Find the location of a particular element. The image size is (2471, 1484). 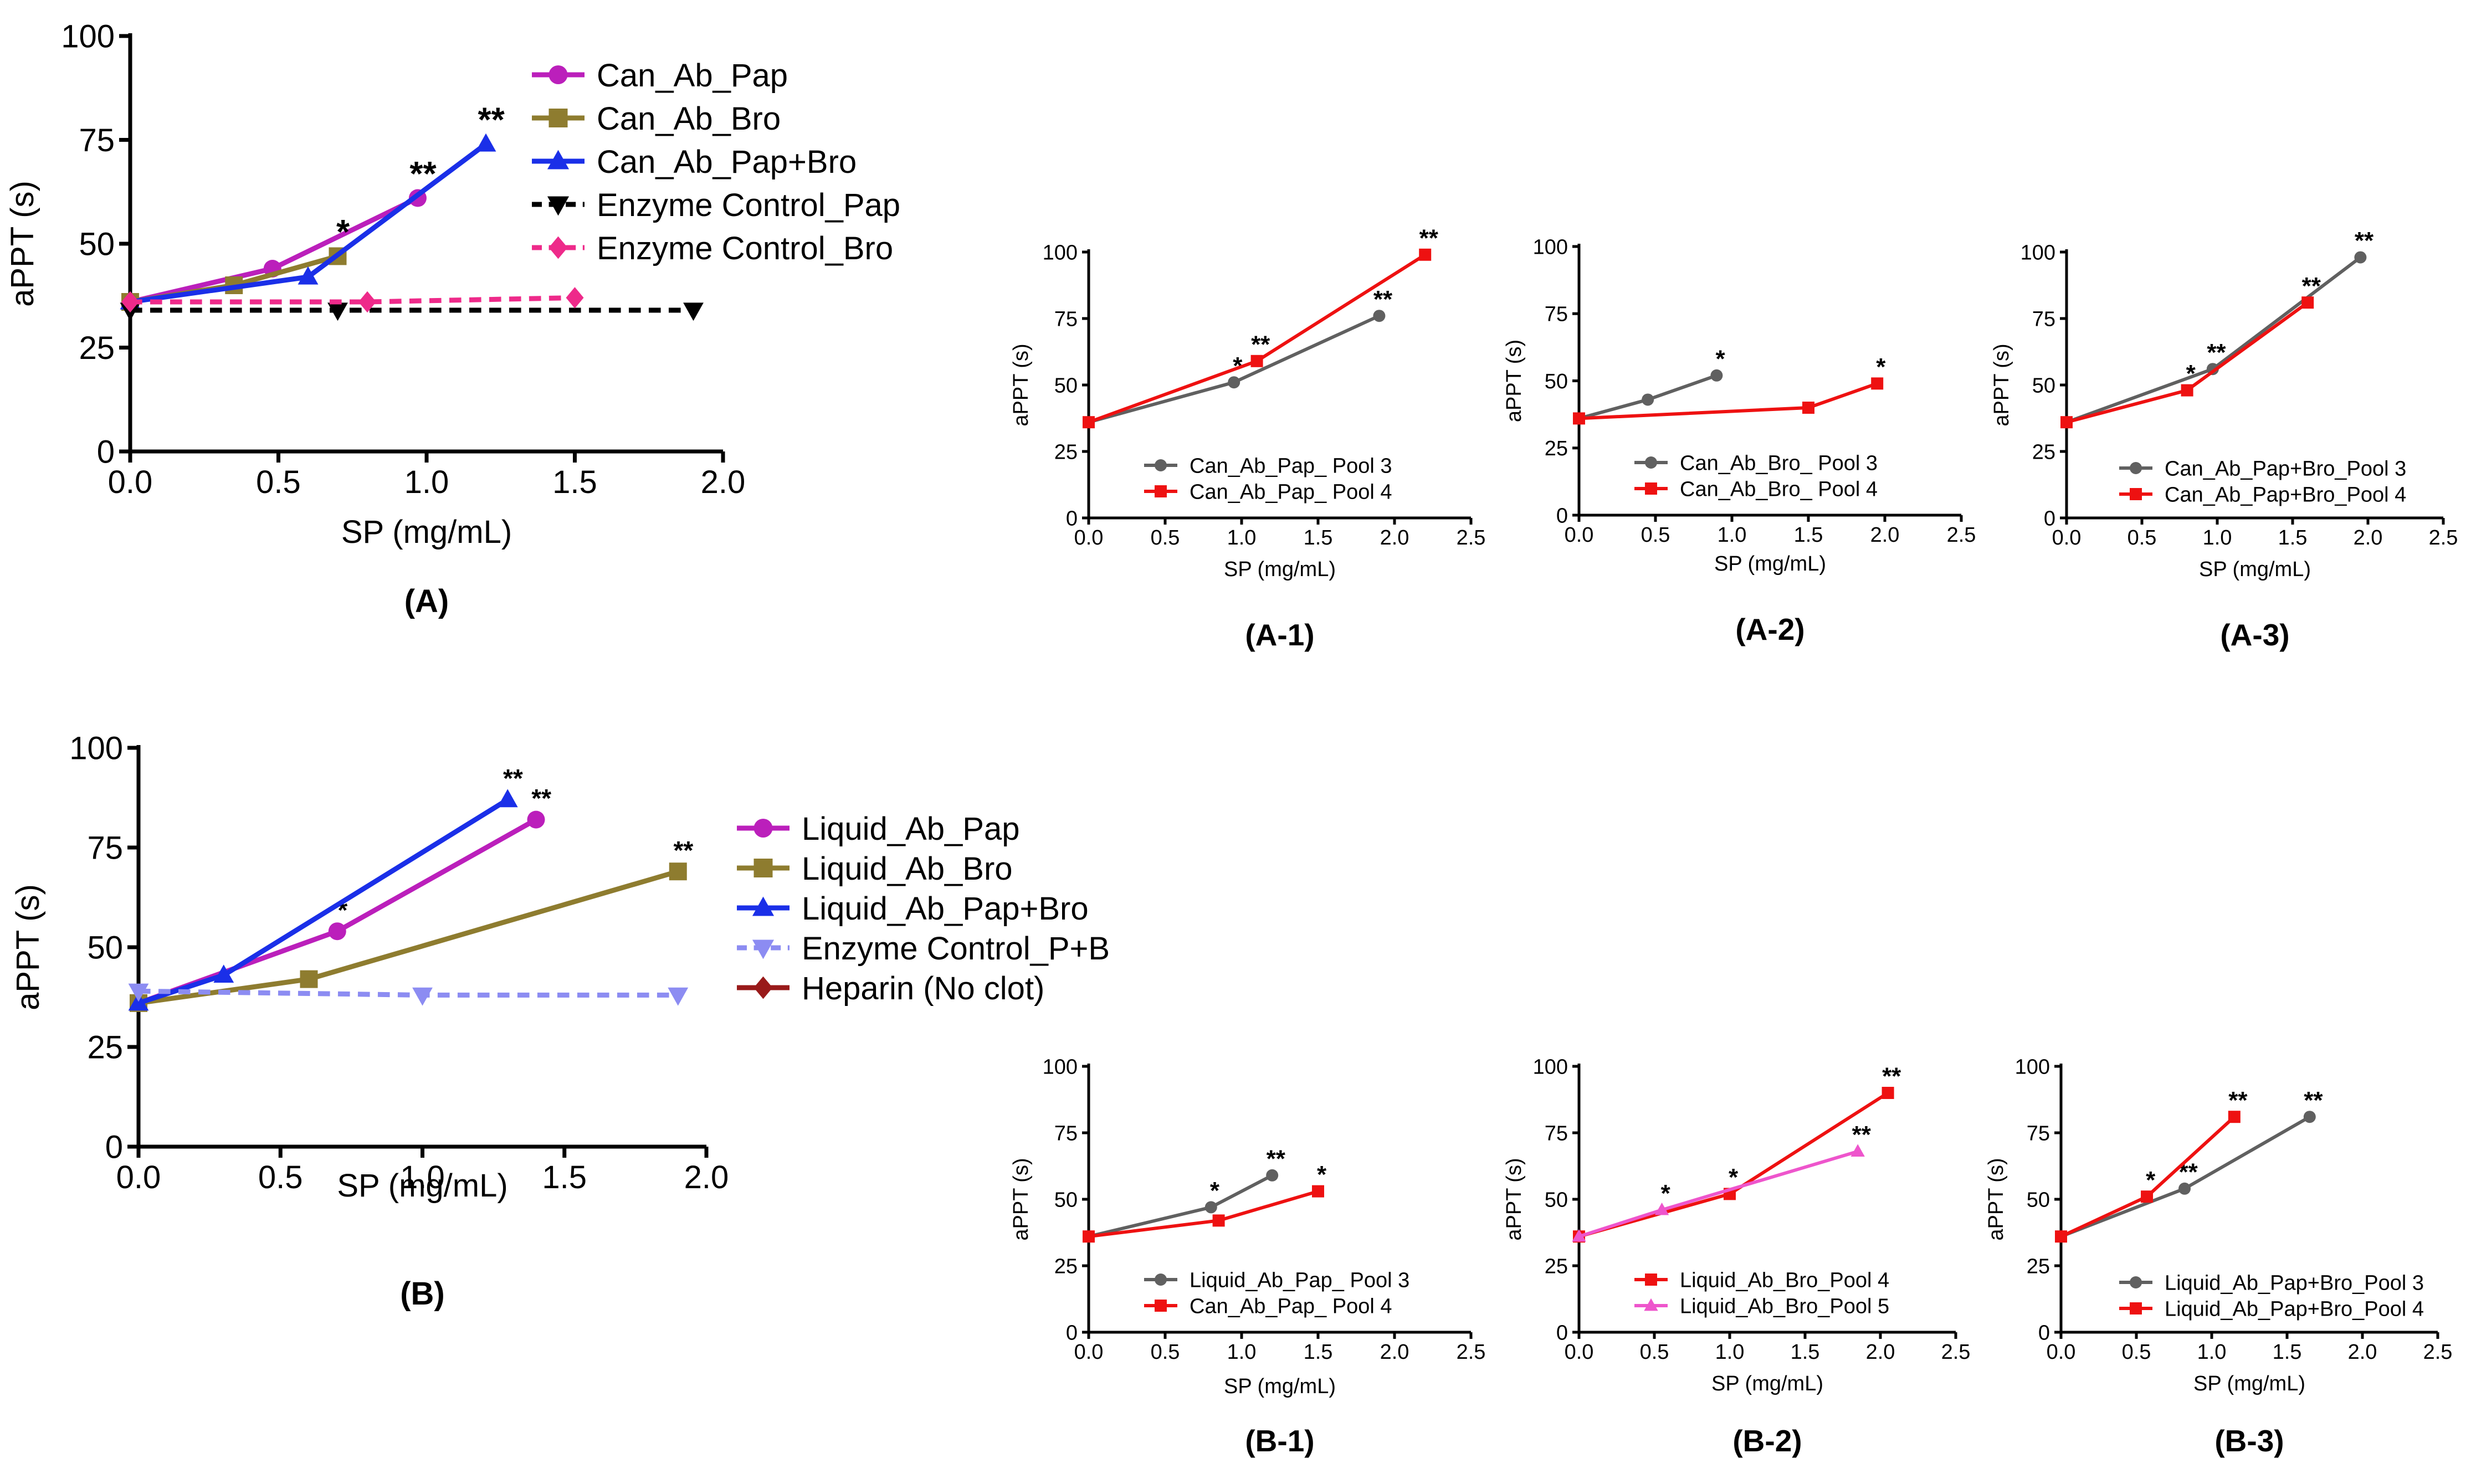

legend-entry: Can_Ab_Pap is located at coordinates (660, 76).